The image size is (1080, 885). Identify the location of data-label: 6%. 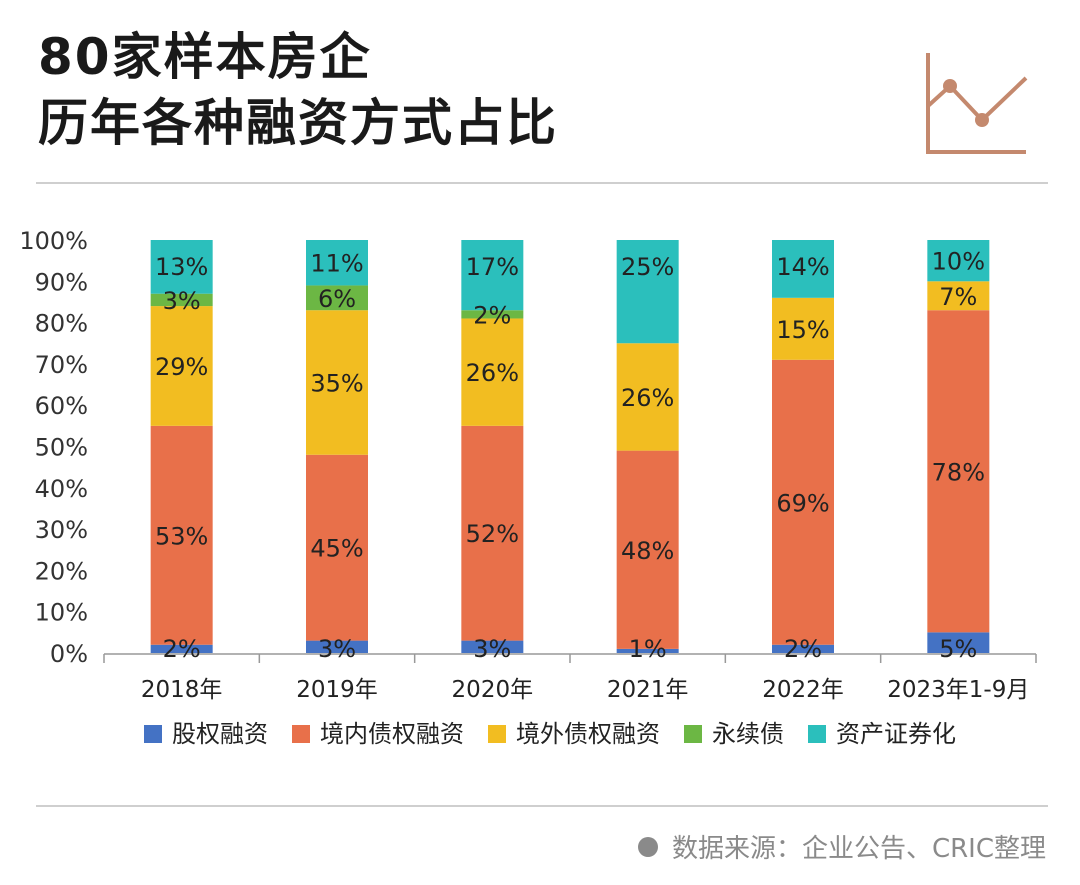
(337, 299).